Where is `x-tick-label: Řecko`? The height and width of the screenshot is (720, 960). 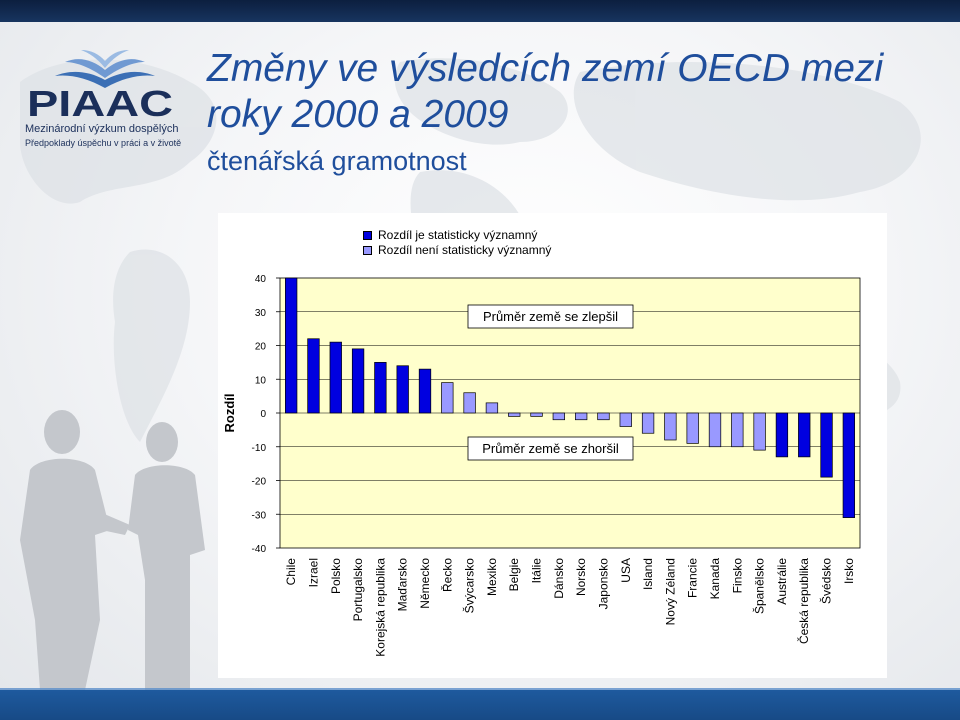 x-tick-label: Řecko is located at coordinates (446, 575).